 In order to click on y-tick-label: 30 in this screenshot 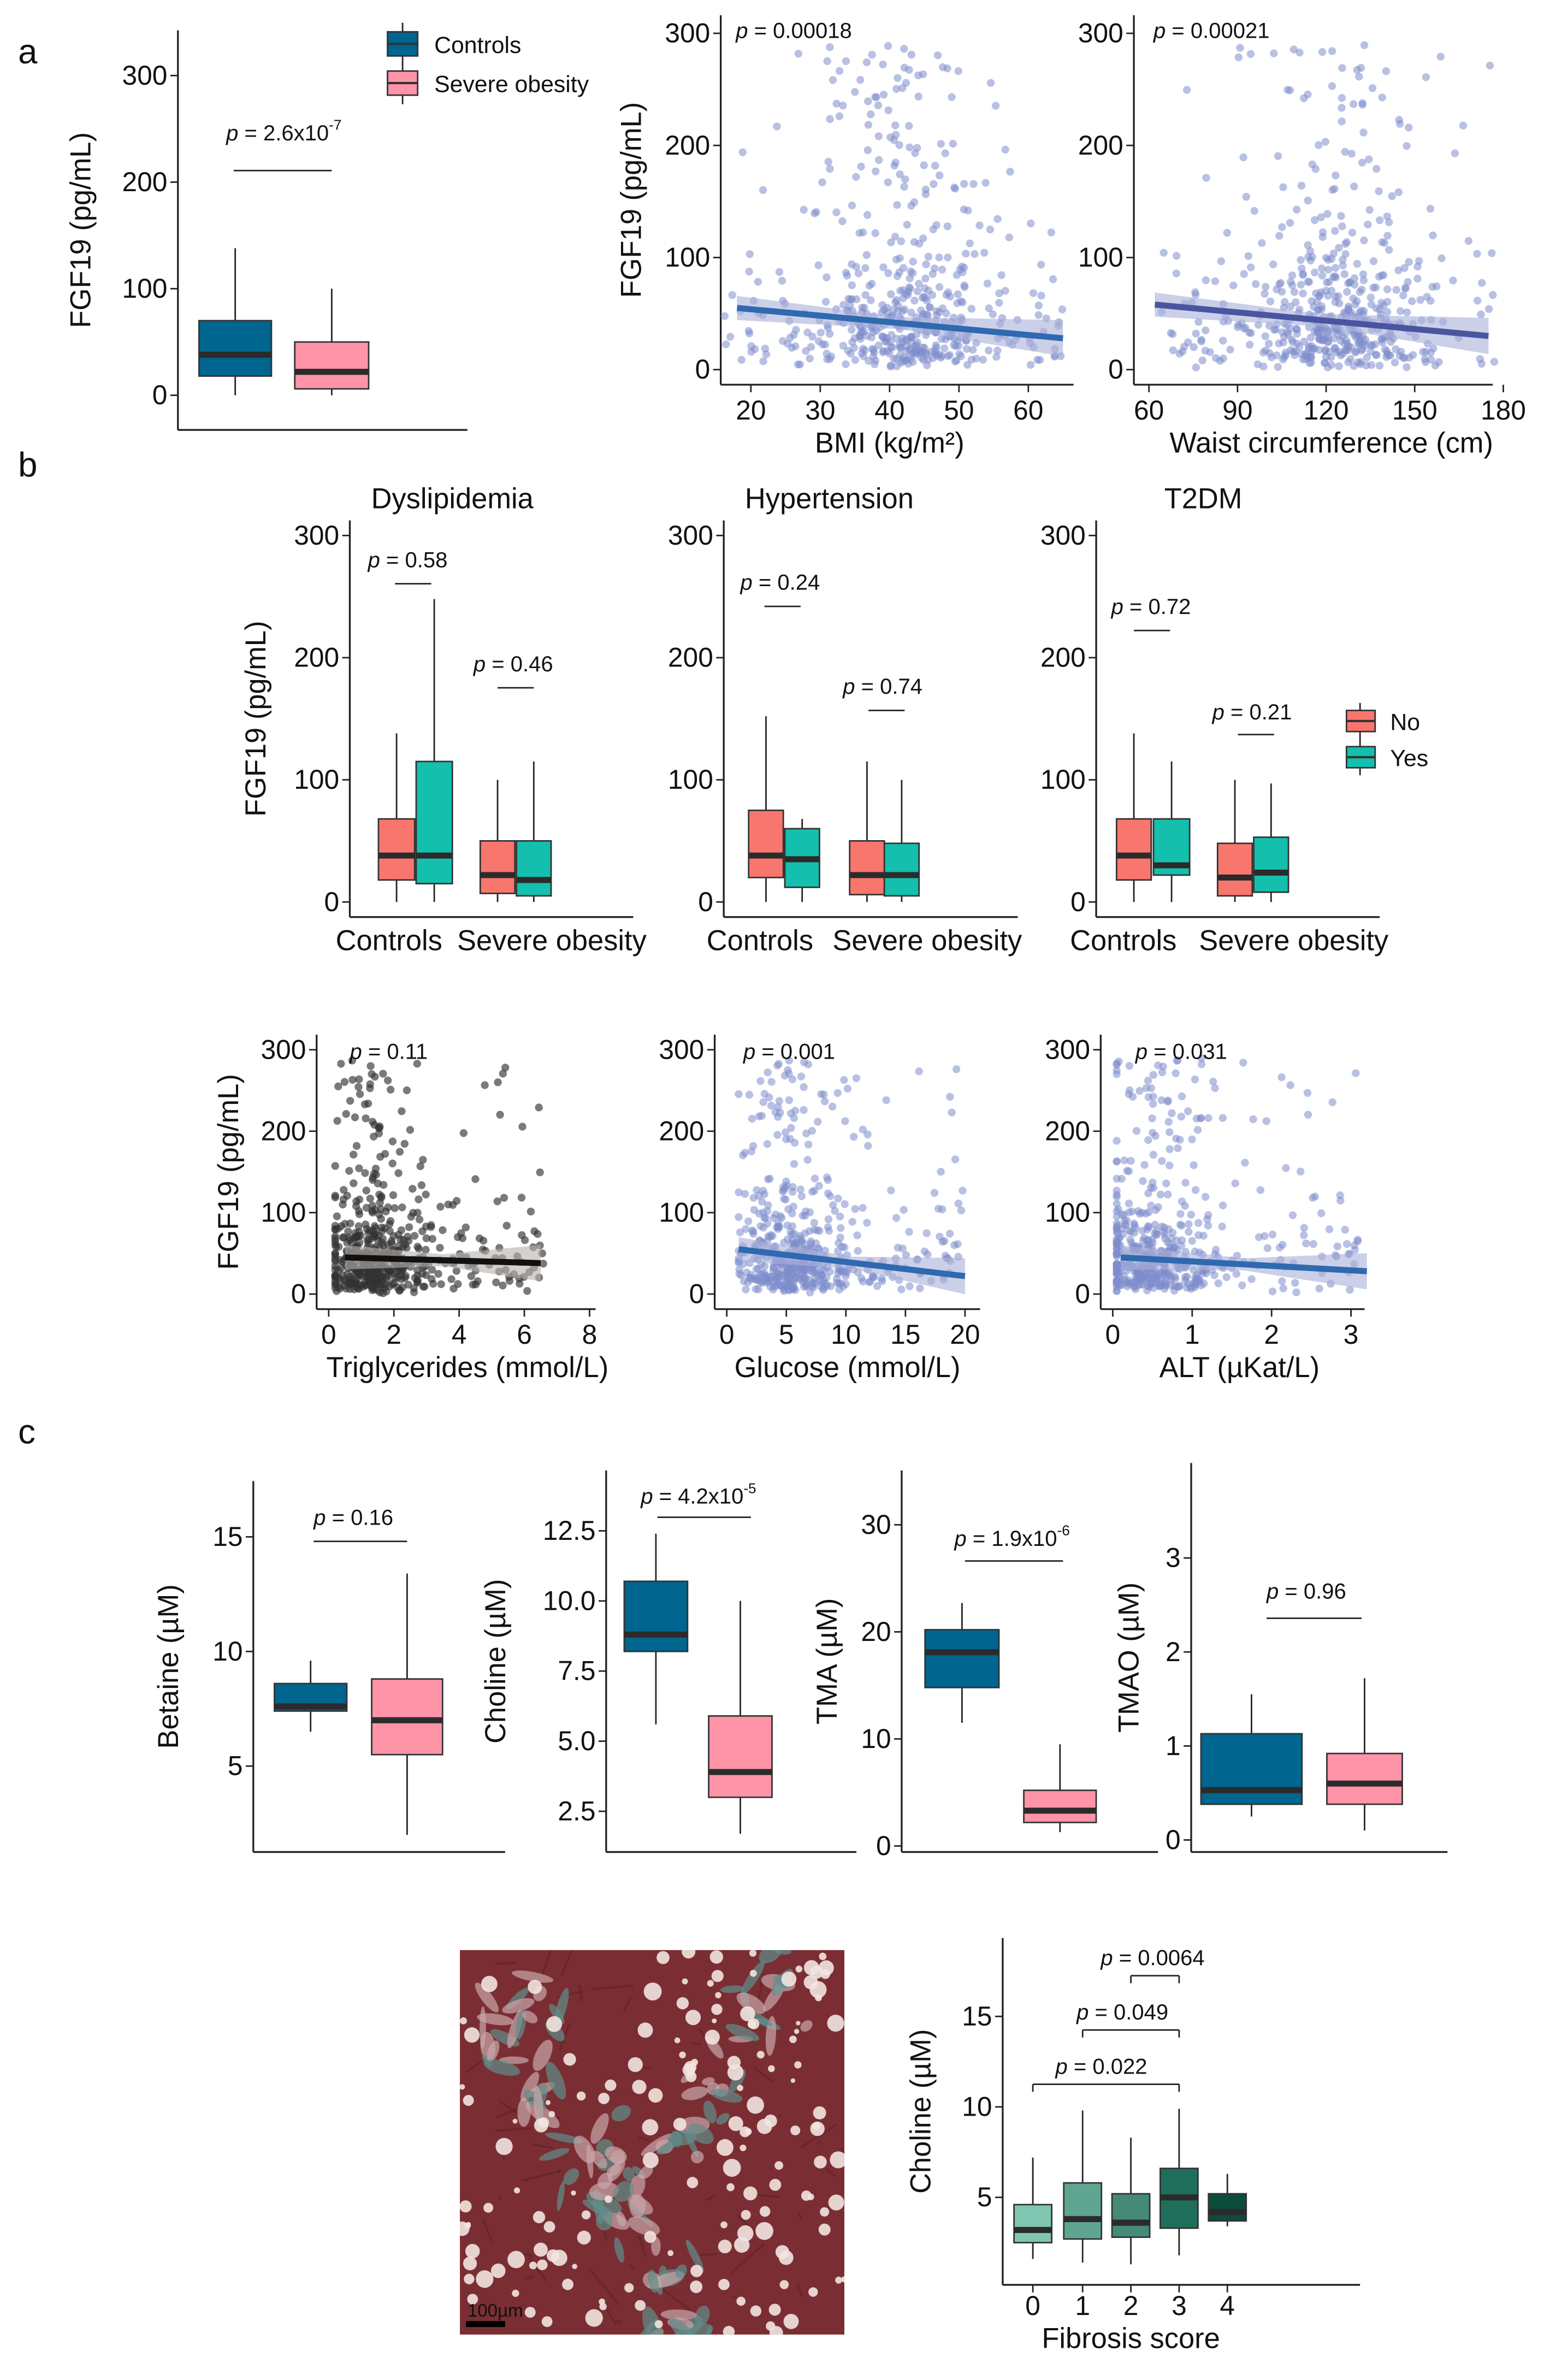, I will do `click(876, 1524)`.